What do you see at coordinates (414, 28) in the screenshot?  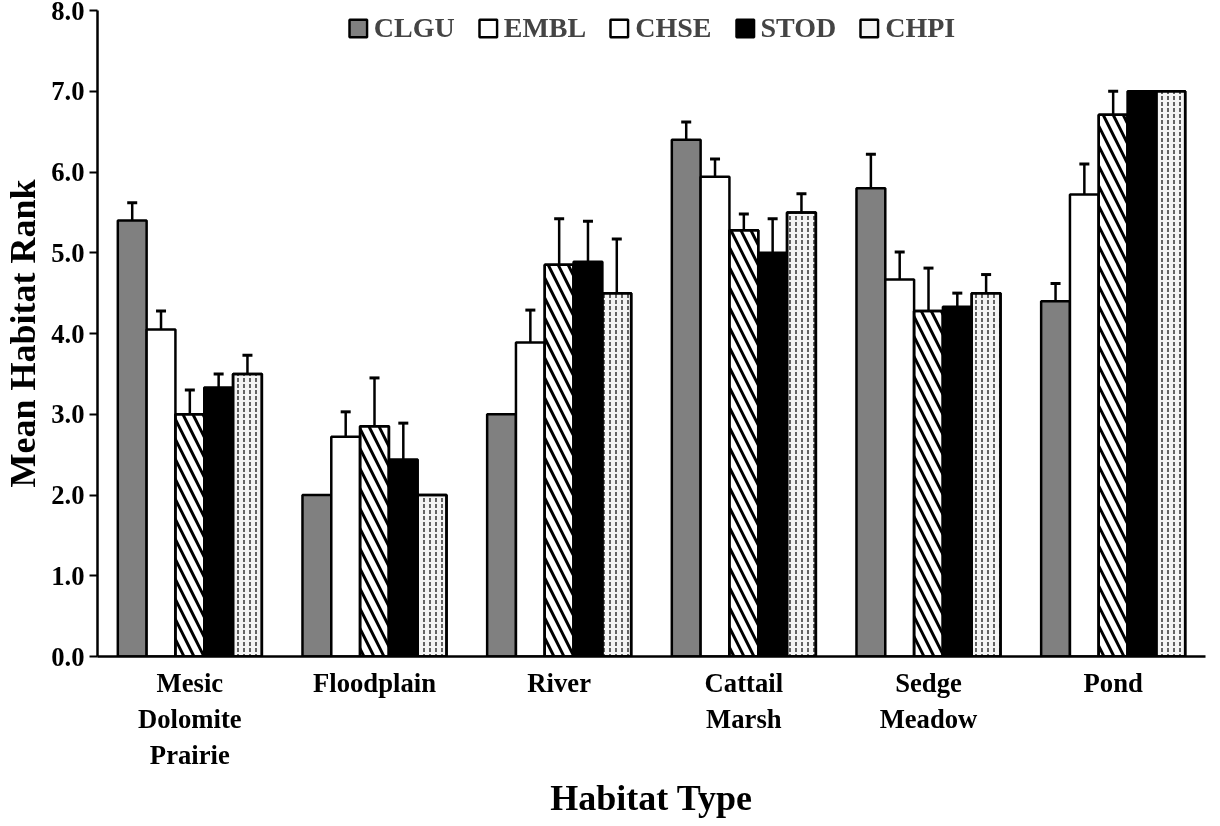 I see `legend-label: CLGU` at bounding box center [414, 28].